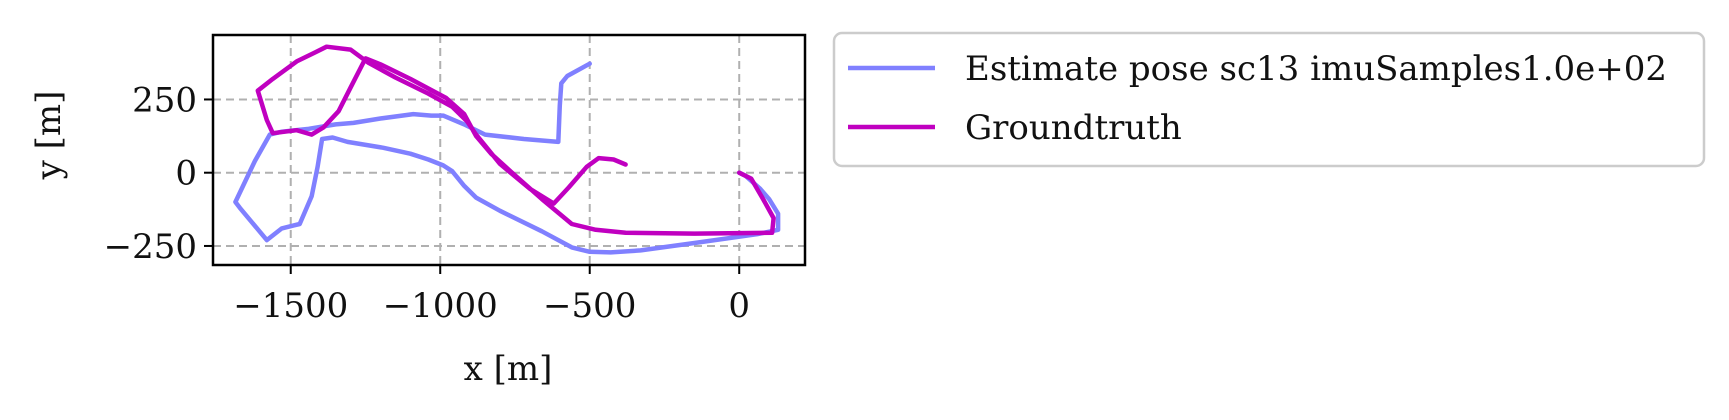 The image size is (1729, 420). I want to click on y-tick-label: 250, so click(164, 100).